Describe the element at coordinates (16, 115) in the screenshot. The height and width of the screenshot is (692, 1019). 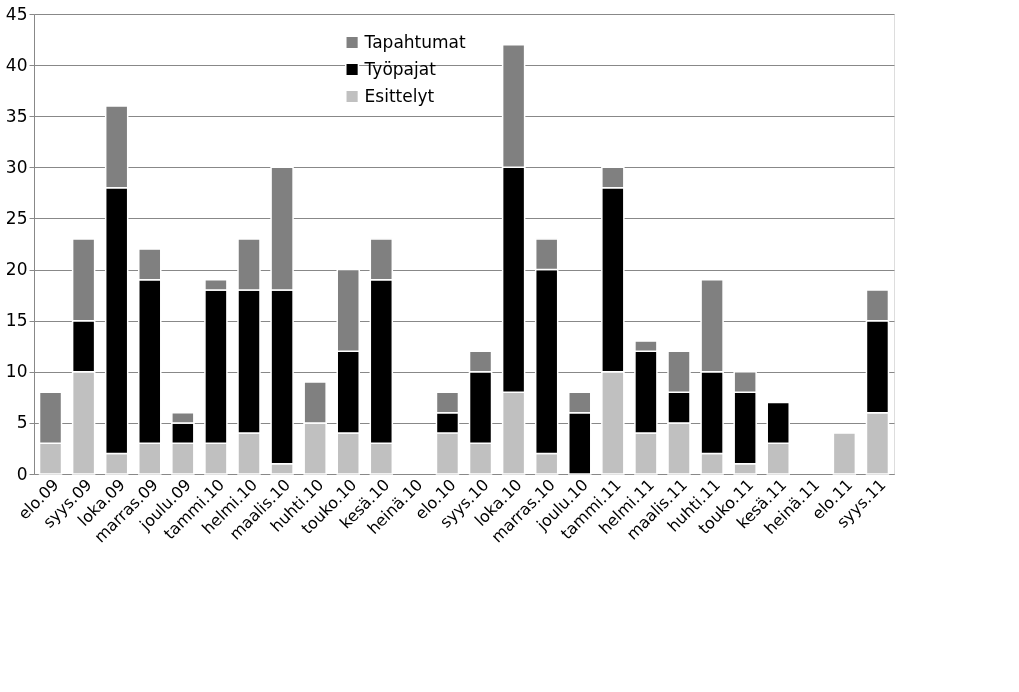
I see `y-tick-label: 35` at that location.